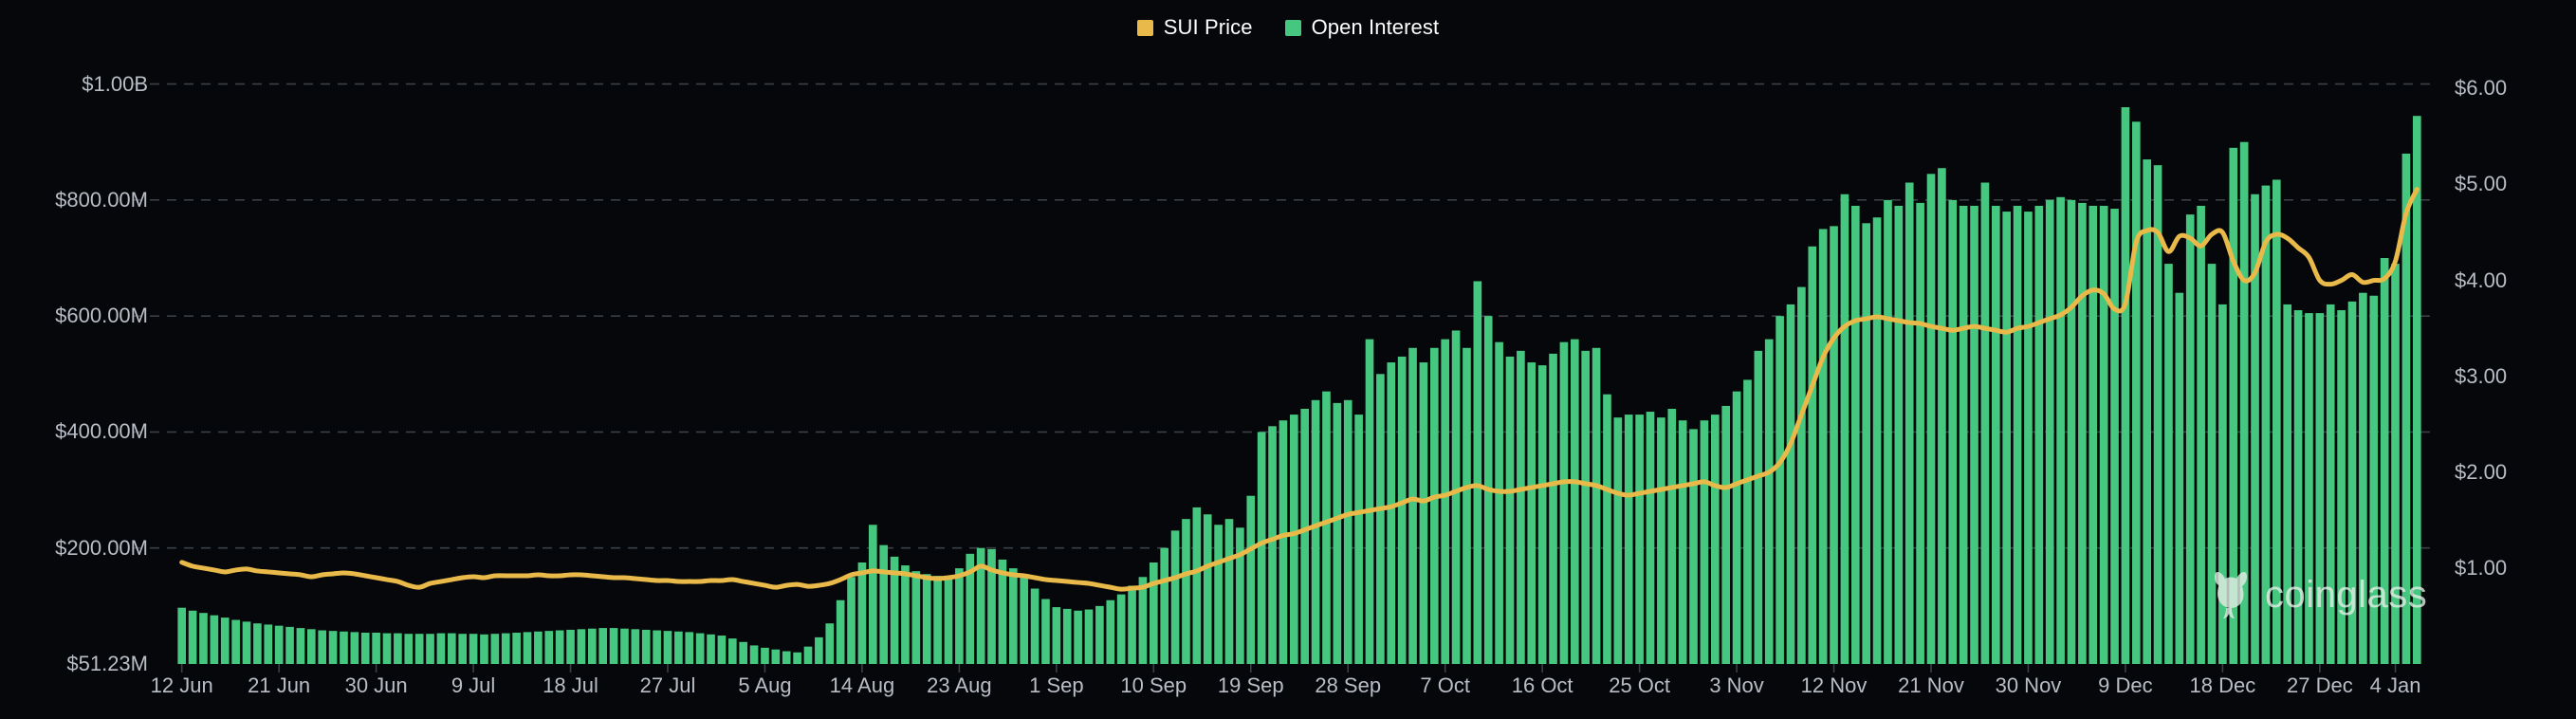  What do you see at coordinates (1194, 28) in the screenshot?
I see `legend-item-sui-price: SUI Price` at bounding box center [1194, 28].